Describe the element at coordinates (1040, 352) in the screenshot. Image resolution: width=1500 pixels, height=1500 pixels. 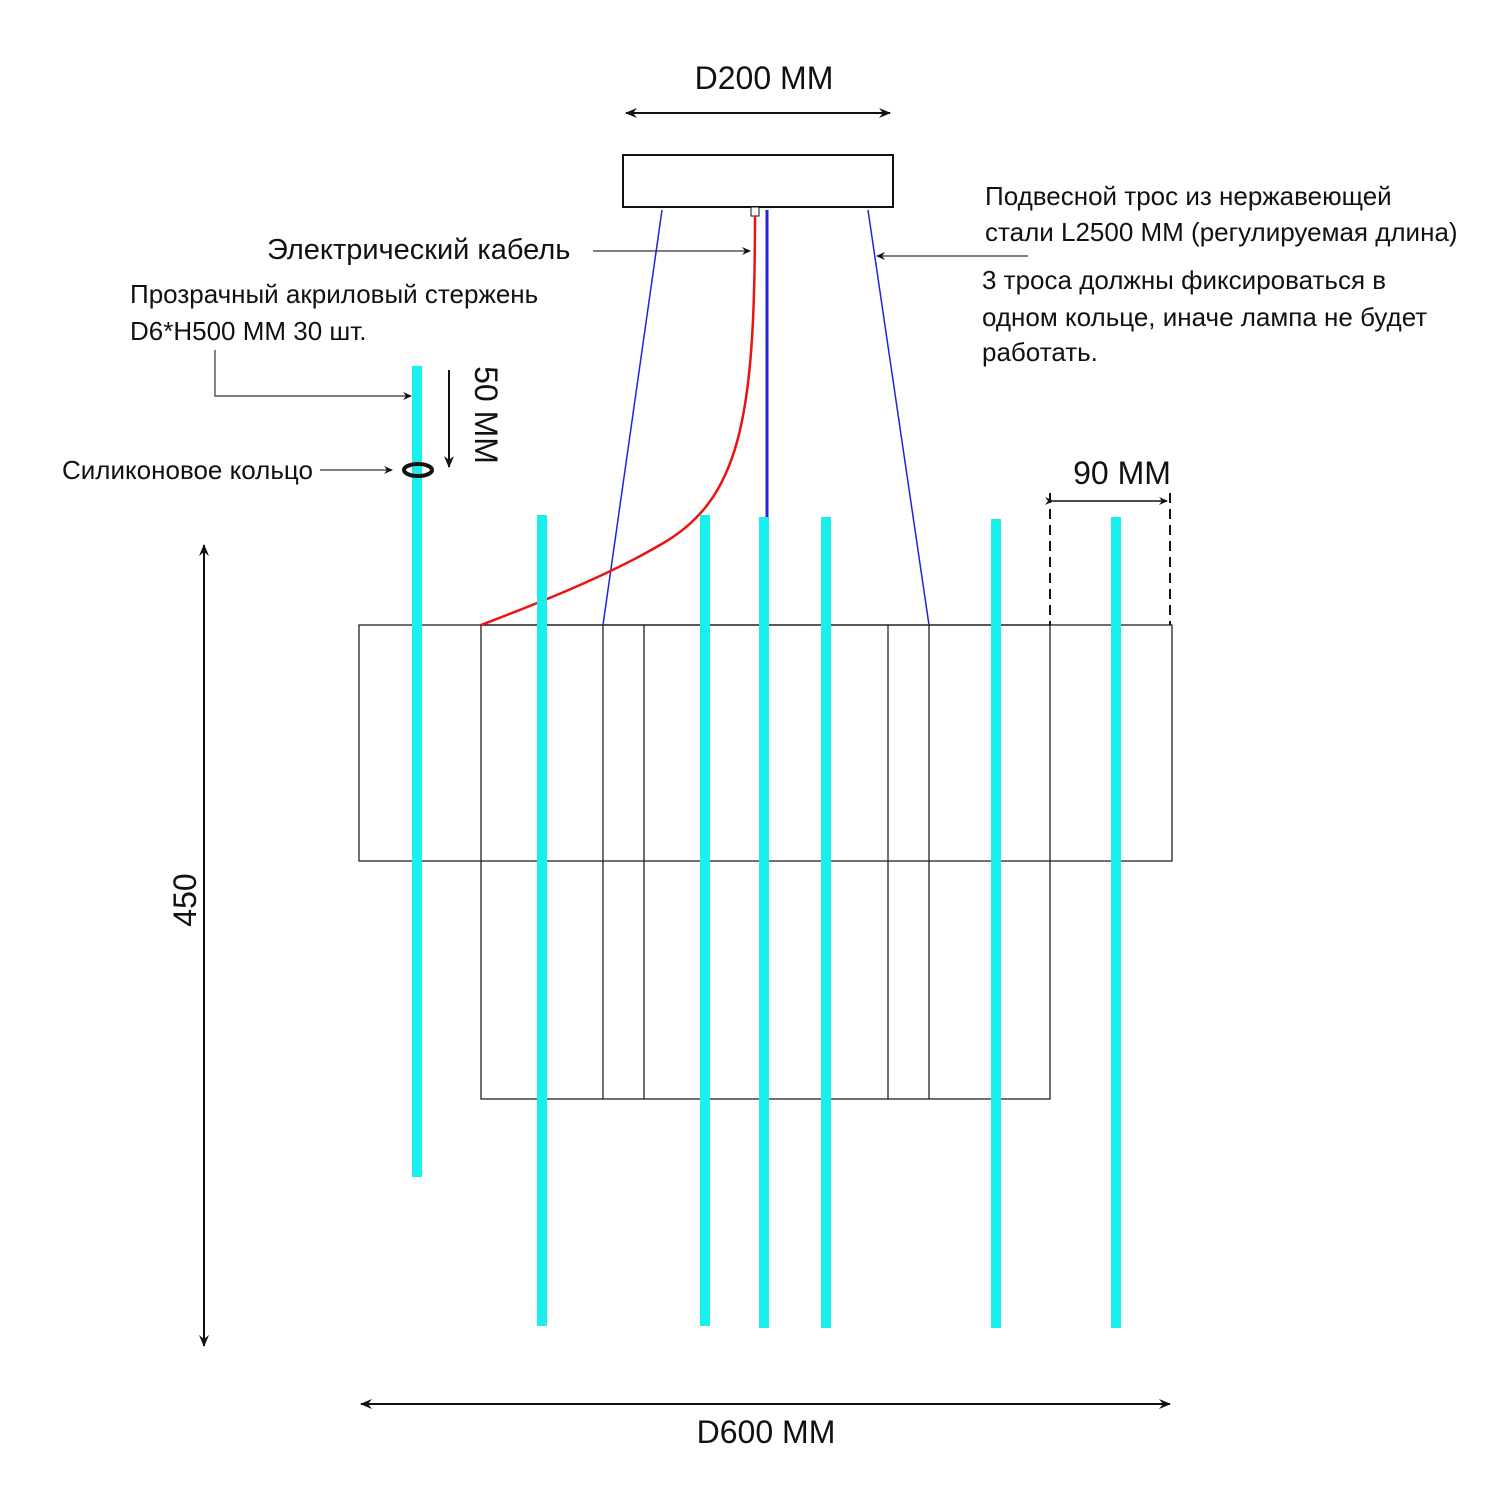
I see `note-line3: работать.` at that location.